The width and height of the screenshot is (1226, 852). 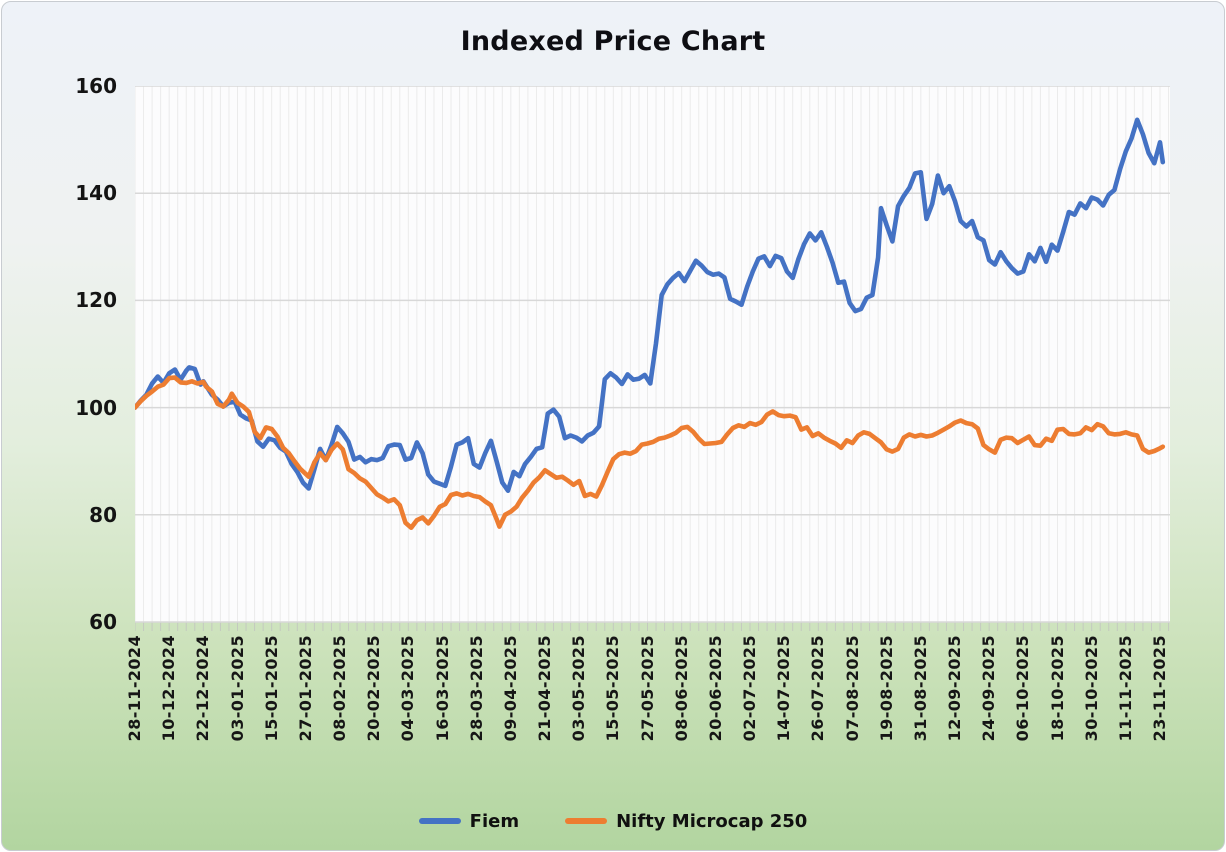 I want to click on x-axis-tick-label: 08-06-2025, so click(x=681, y=688).